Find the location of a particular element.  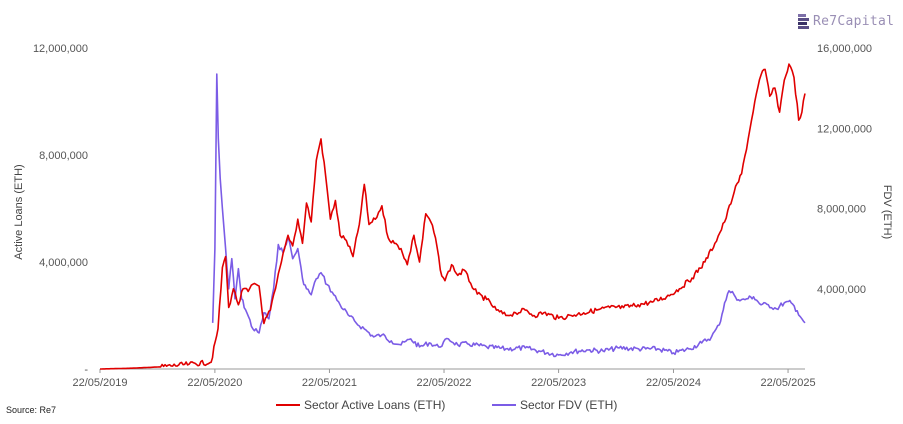

source-note: Source: Re7 is located at coordinates (31, 410).